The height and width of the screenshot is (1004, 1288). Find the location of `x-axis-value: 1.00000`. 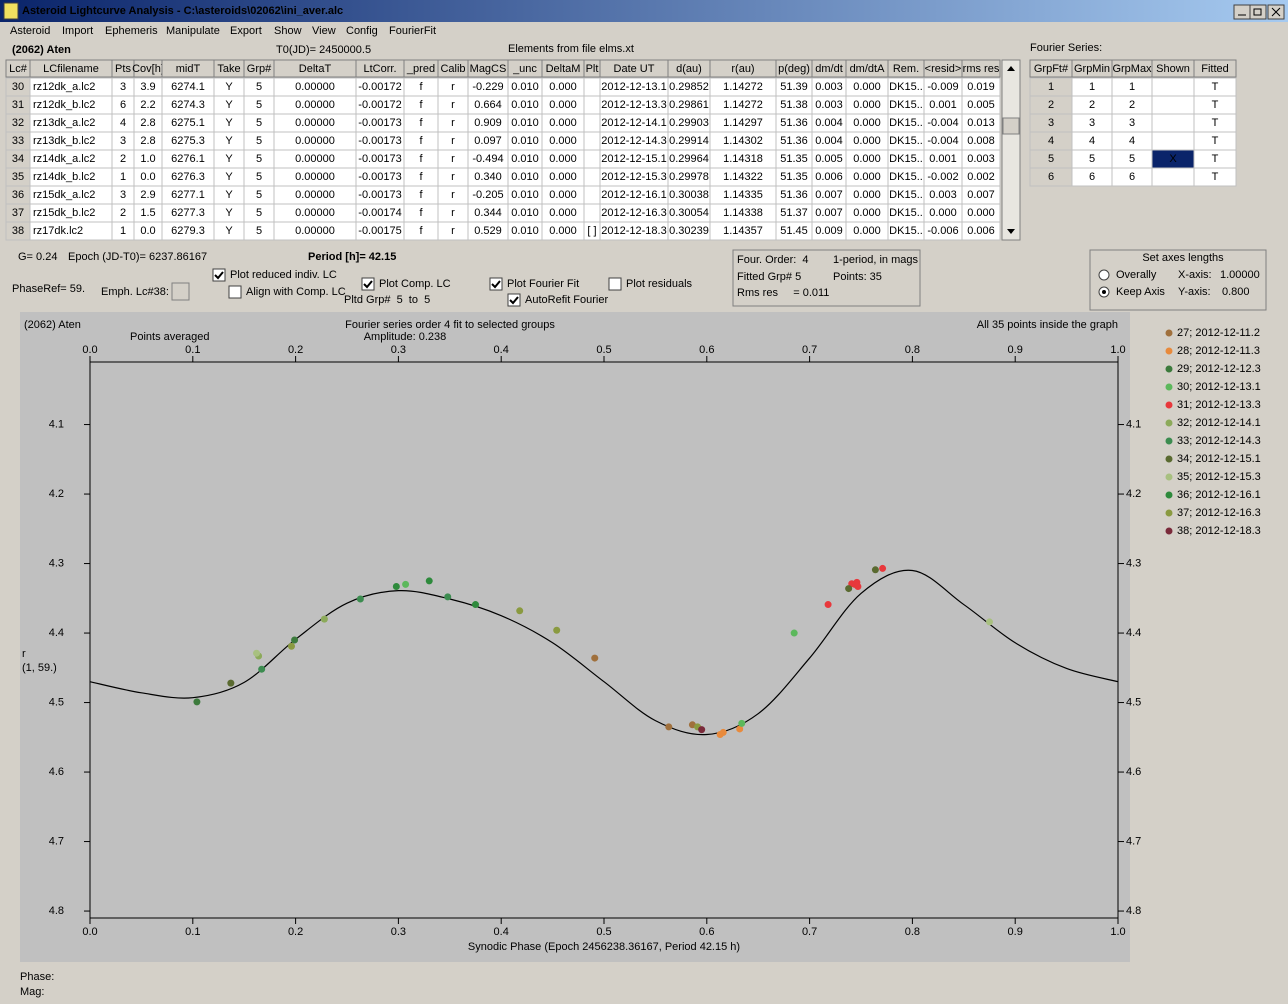

x-axis-value: 1.00000 is located at coordinates (1240, 275).